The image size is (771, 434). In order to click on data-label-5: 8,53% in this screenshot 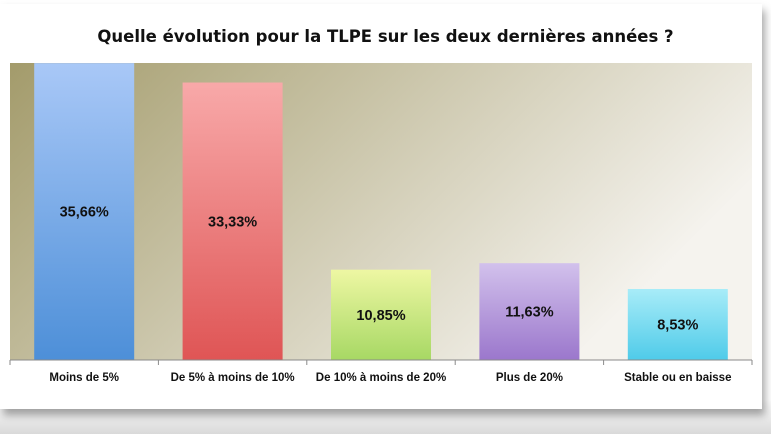, I will do `click(677, 325)`.